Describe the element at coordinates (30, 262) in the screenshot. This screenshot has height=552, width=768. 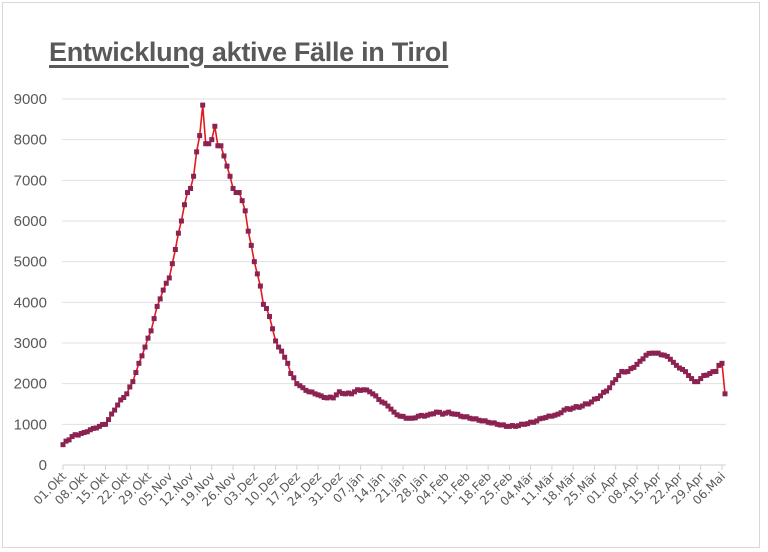
I see `y-tick-label: 5000` at that location.